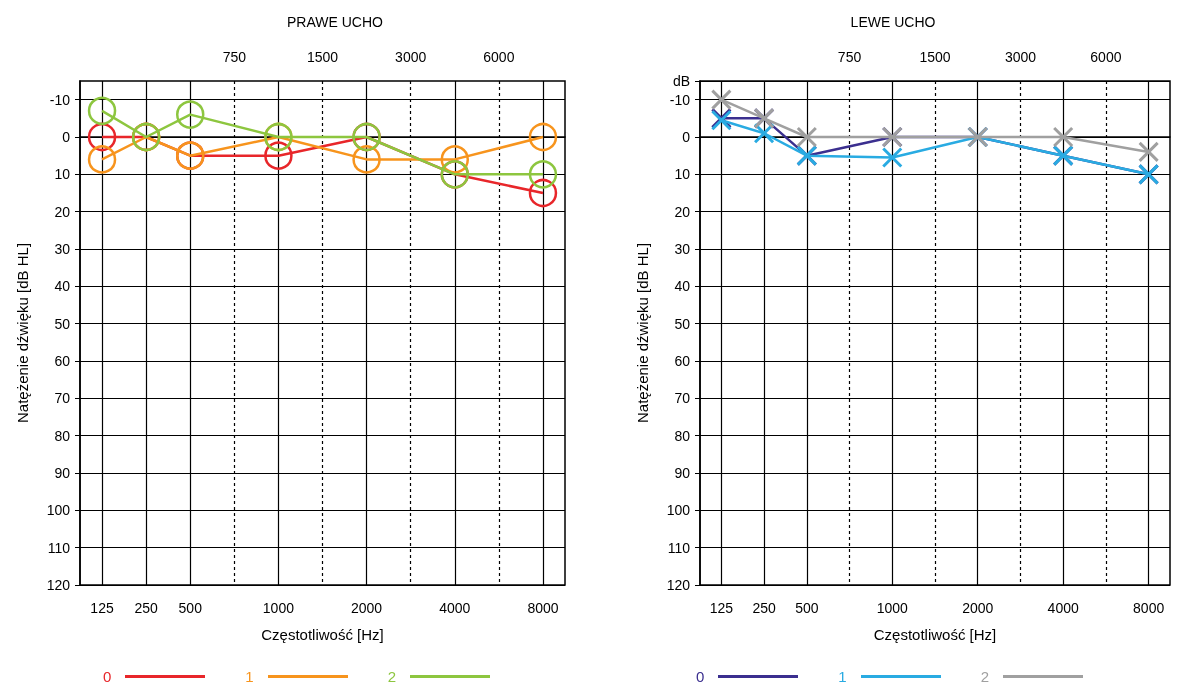  What do you see at coordinates (893, 22) in the screenshot?
I see `chart-title: LEWE UCHO` at bounding box center [893, 22].